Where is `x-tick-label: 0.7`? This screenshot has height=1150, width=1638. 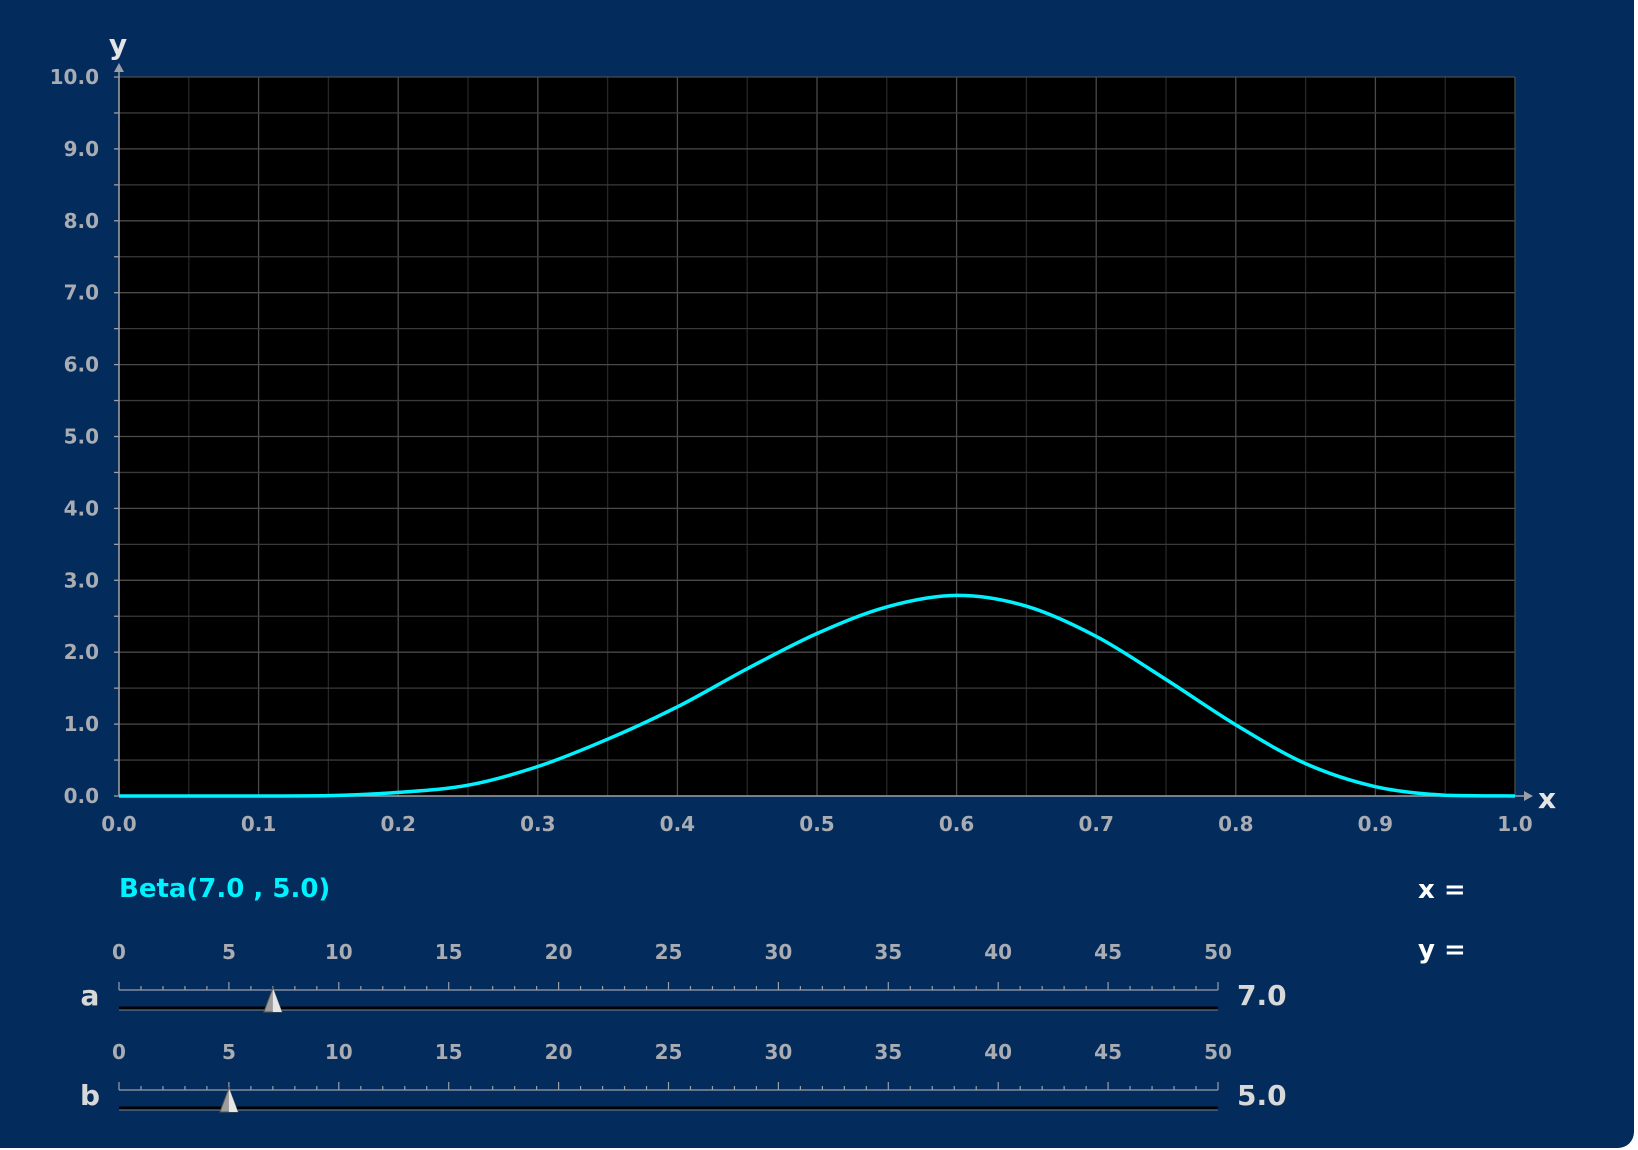 x-tick-label: 0.7 is located at coordinates (1095, 824).